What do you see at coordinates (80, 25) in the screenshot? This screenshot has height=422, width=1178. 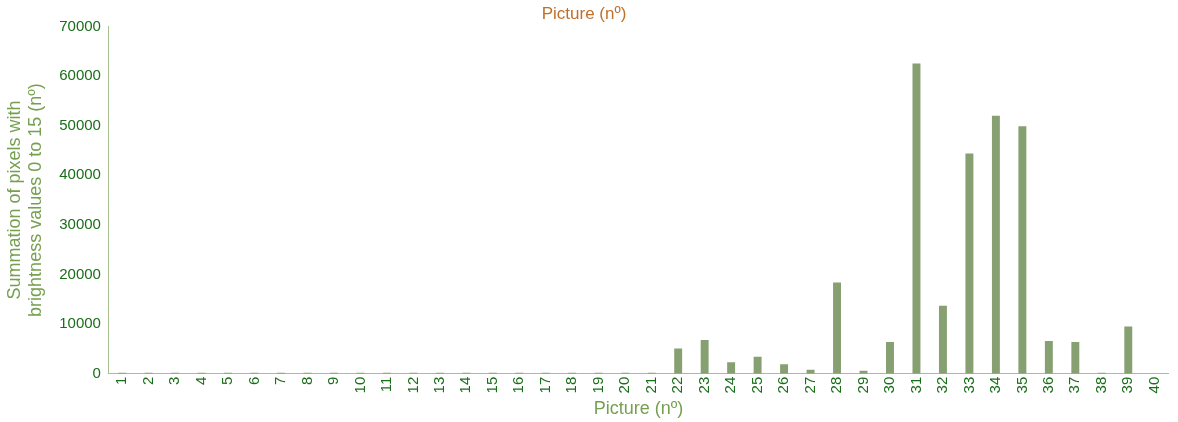 I see `y-tick-label: 70000` at bounding box center [80, 25].